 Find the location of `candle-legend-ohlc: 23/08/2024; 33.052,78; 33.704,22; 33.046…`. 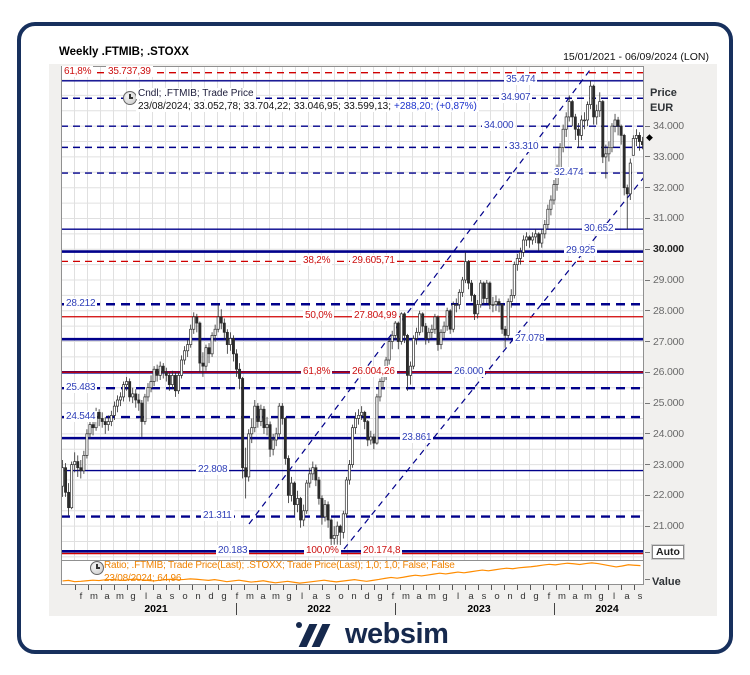

candle-legend-ohlc: 23/08/2024; 33.052,78; 33.704,22; 33.046… is located at coordinates (265, 106).